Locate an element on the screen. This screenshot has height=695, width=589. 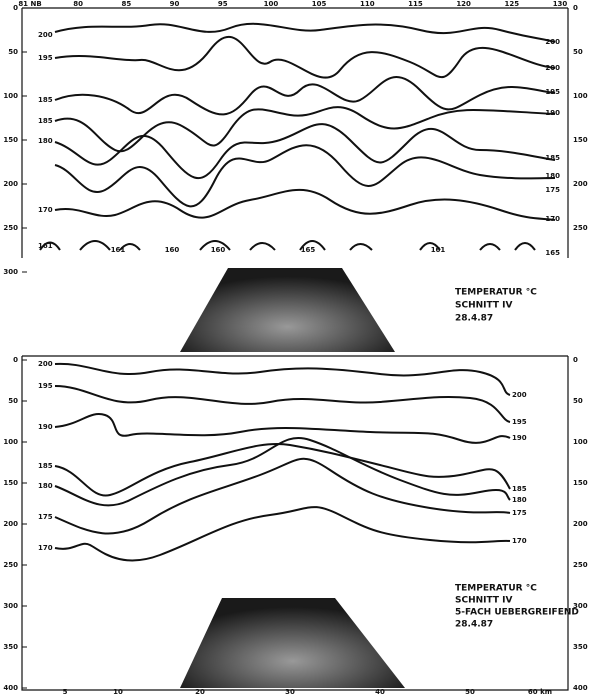
x-tick-label: 80 is located at coordinates (78, 4).